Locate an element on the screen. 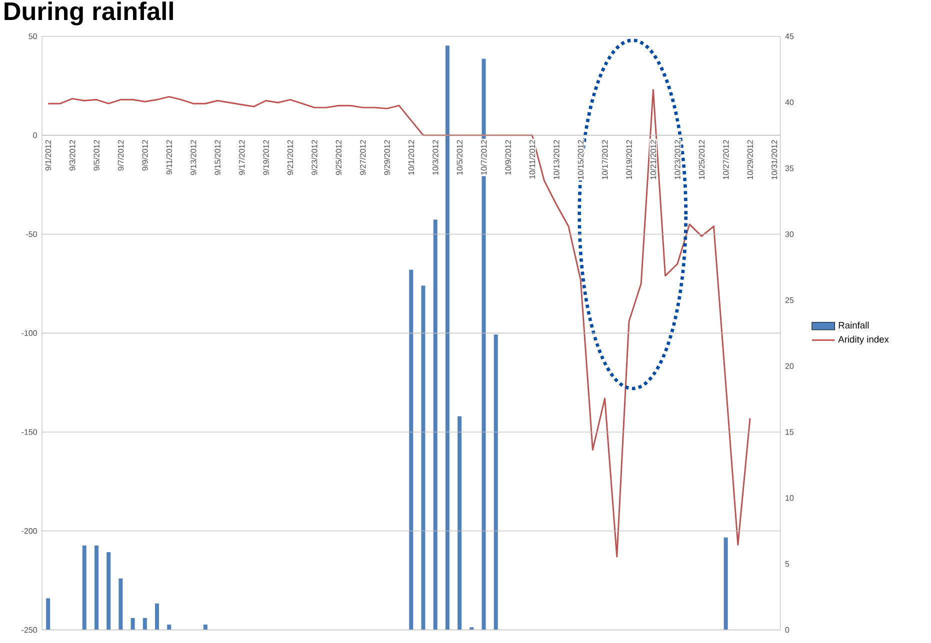 The image size is (931, 643). y2-tick-label: 10 is located at coordinates (790, 498).